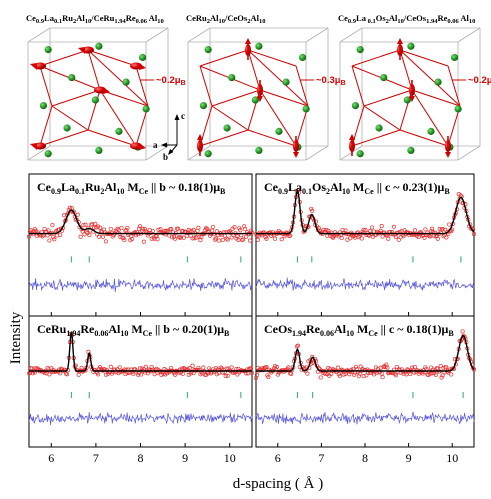 This screenshot has height=499, width=491. What do you see at coordinates (51, 458) in the screenshot?
I see `x-tick-label: 6` at bounding box center [51, 458].